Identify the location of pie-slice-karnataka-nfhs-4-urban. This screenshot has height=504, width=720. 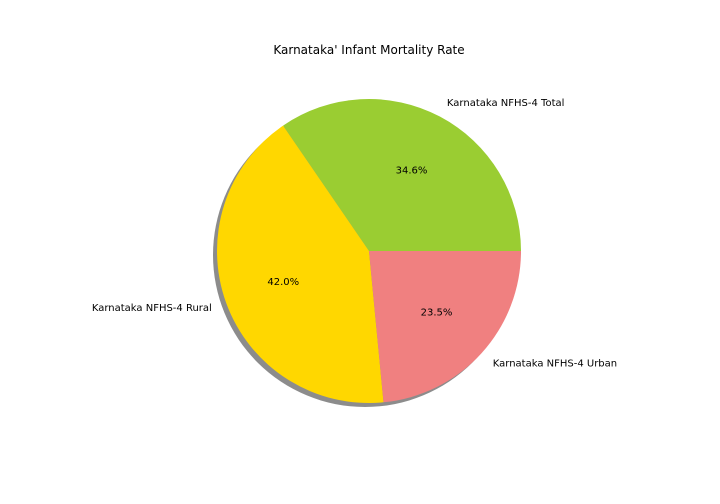
(445, 327).